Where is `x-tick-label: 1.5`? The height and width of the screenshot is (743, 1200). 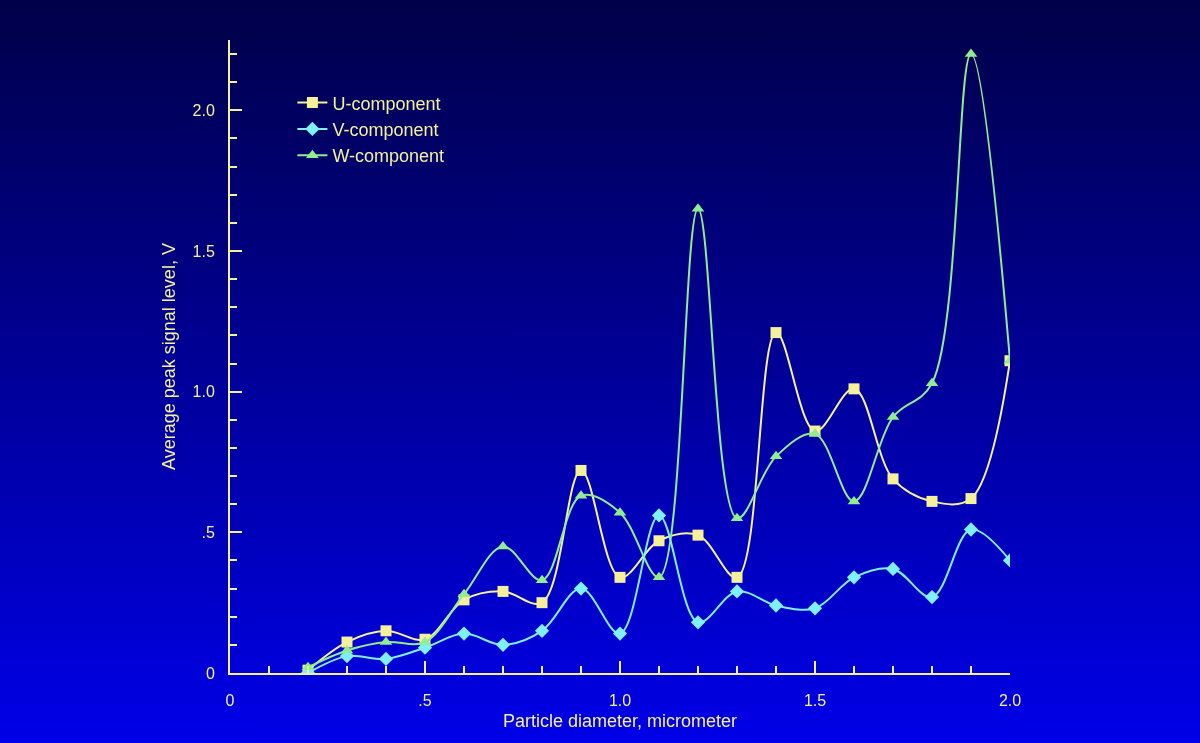 x-tick-label: 1.5 is located at coordinates (815, 701).